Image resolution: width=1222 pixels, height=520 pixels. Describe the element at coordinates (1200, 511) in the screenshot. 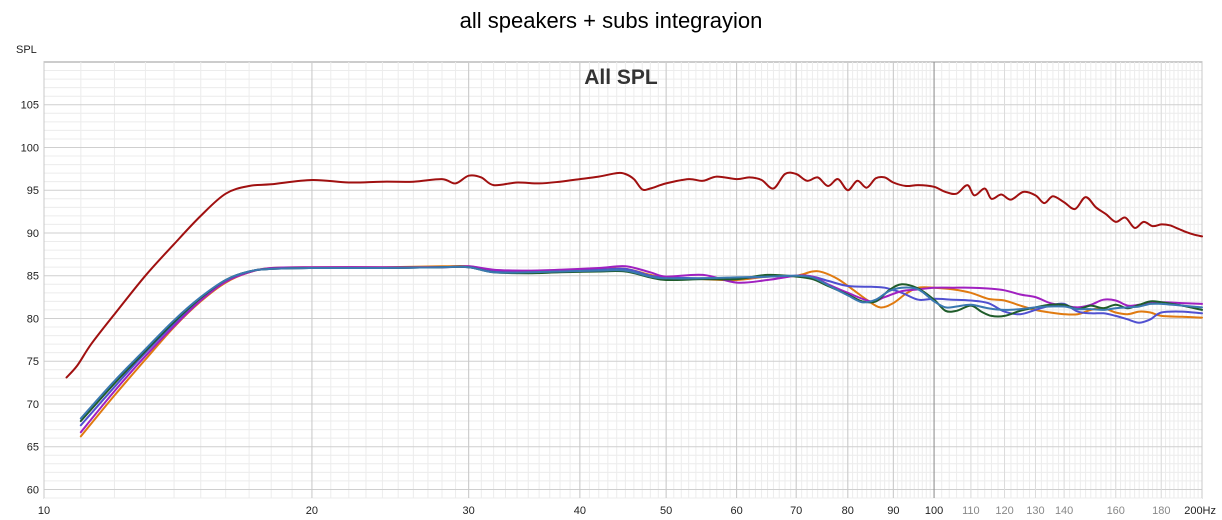

I see `x-tick-label: 200Hz` at that location.